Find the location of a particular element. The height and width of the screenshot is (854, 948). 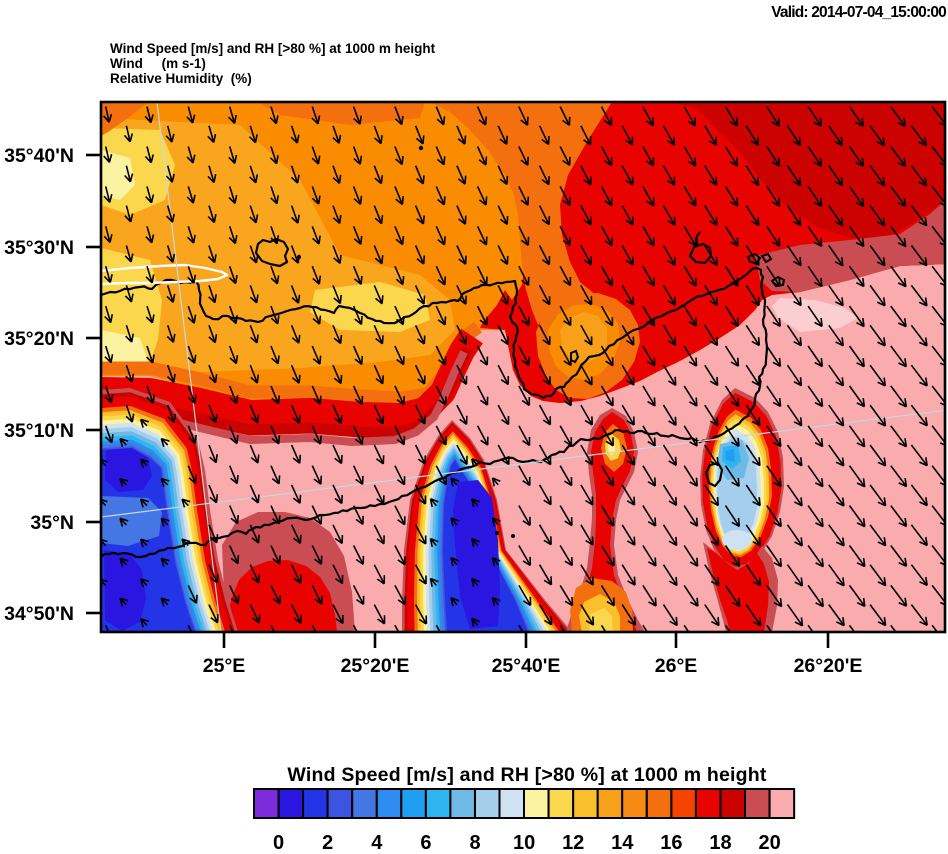

svg-text: 35°10'N is located at coordinates (39, 431).